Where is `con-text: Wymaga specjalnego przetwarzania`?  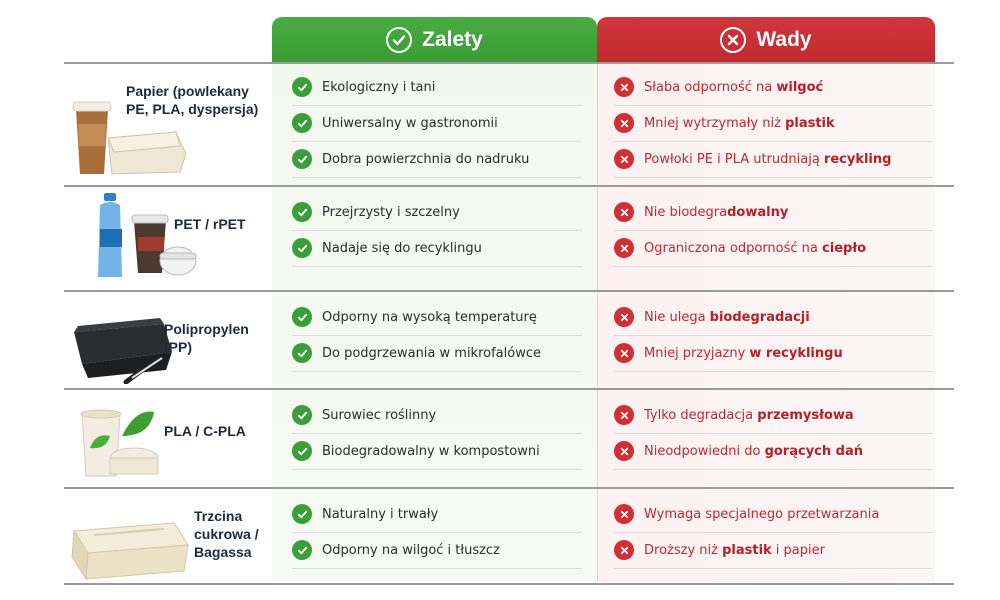 con-text: Wymaga specjalnego przetwarzania is located at coordinates (761, 514).